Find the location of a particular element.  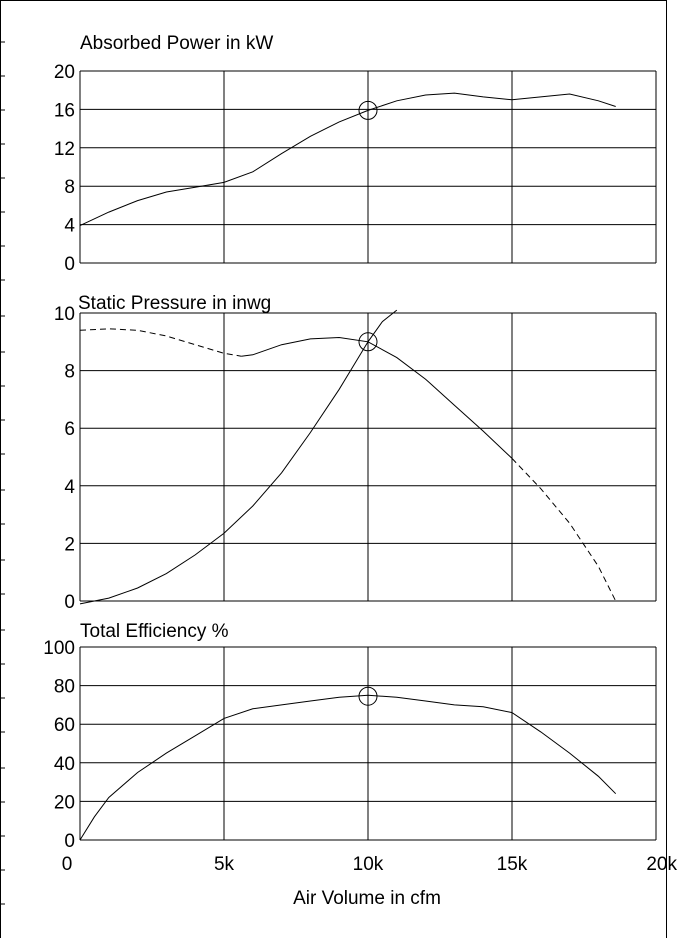

x-tick-label: 10k is located at coordinates (368, 864).